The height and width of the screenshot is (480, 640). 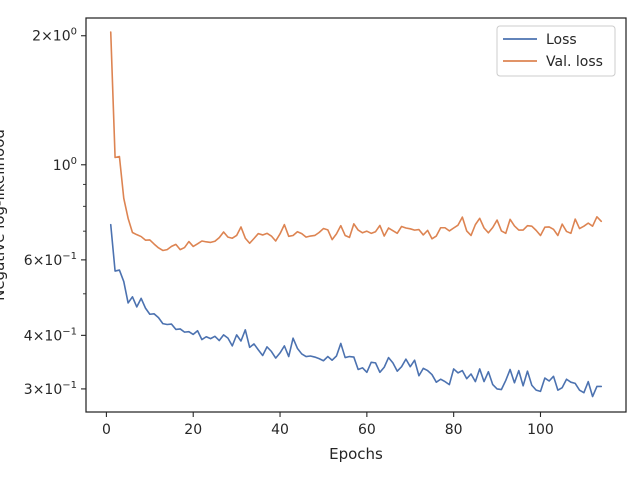 I want to click on y-tick-label-0: 2×100, so click(x=54, y=36).